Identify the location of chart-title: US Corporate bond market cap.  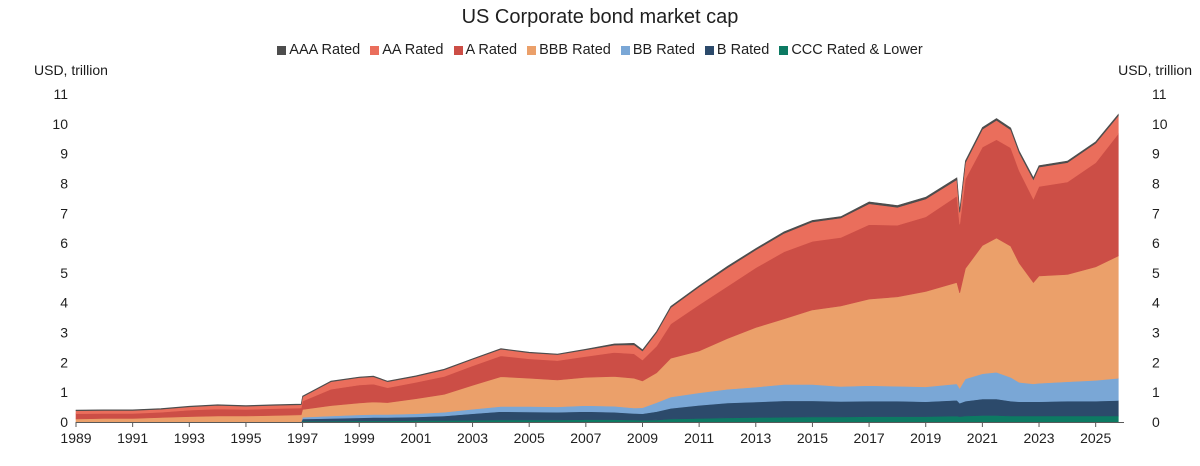
(600, 17).